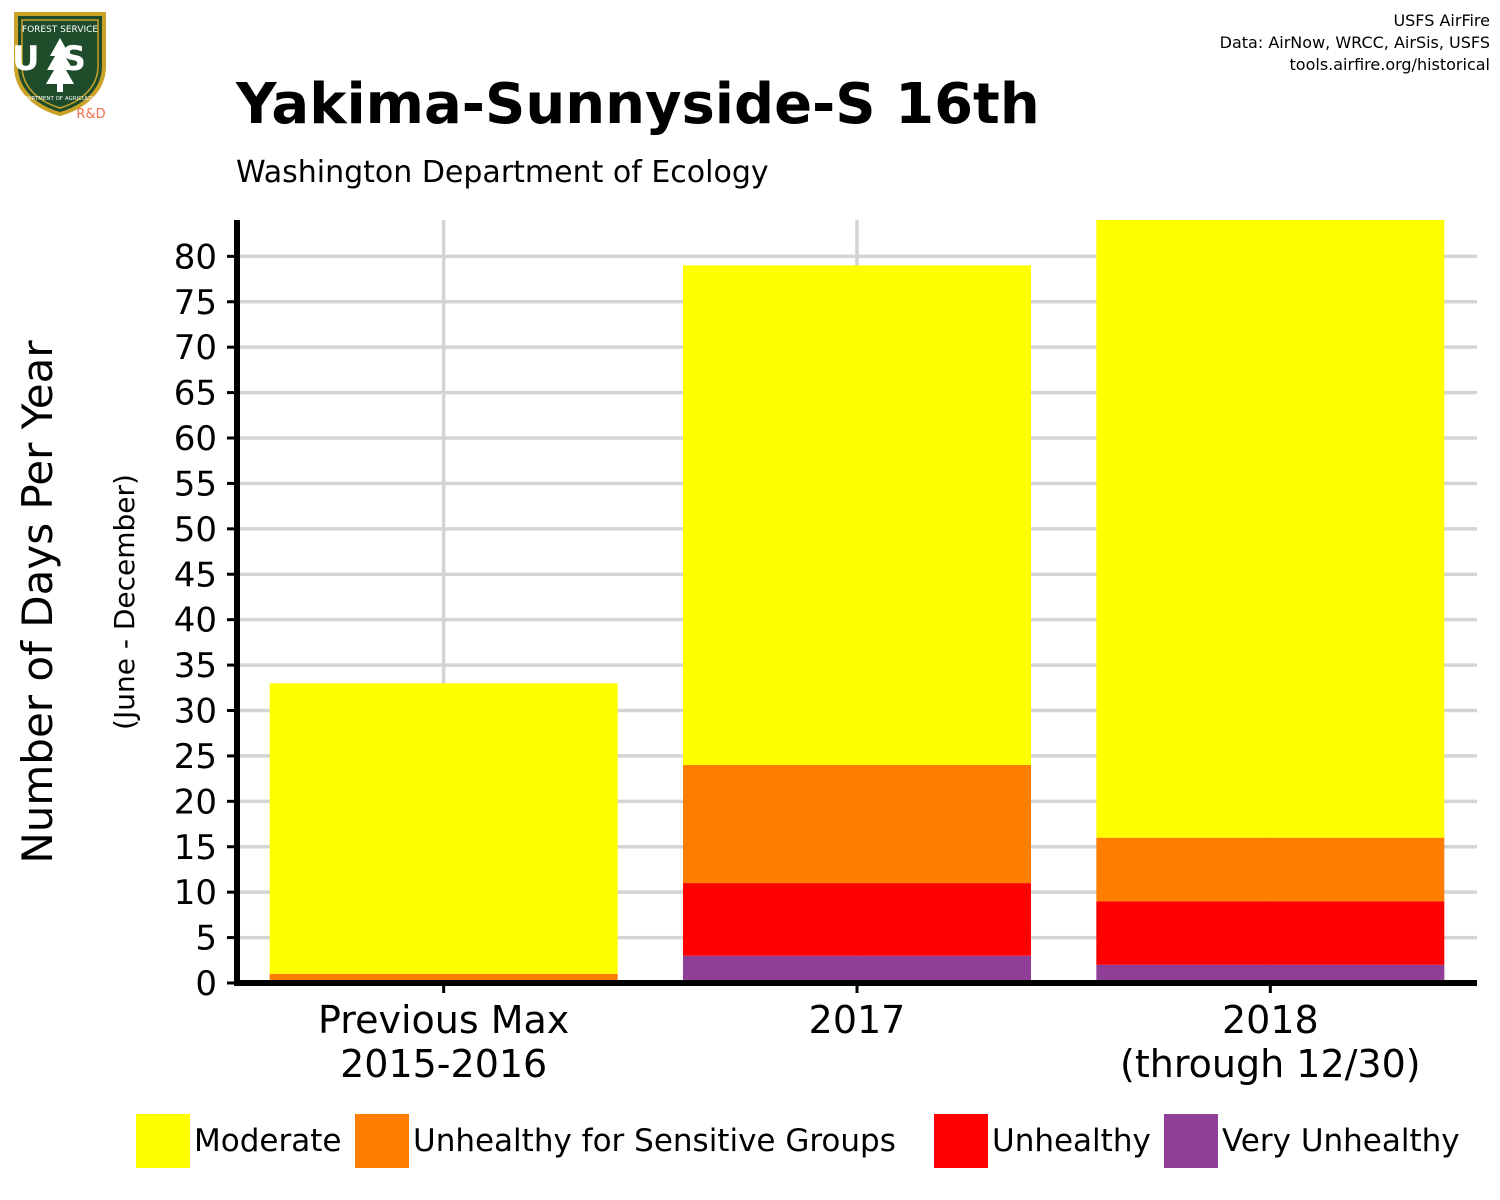  I want to click on y-tick-label: 45, so click(195, 575).